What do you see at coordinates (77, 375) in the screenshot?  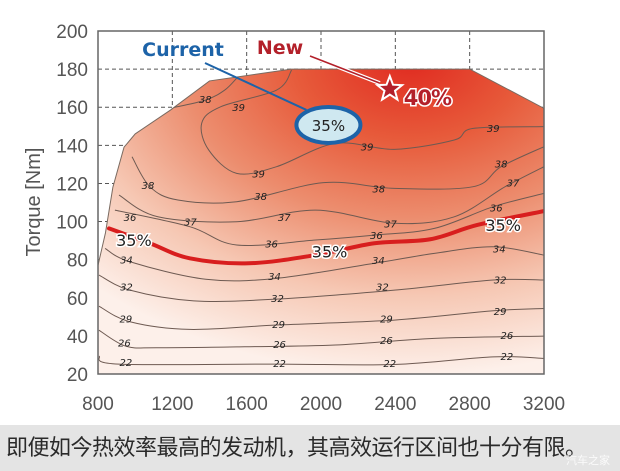 I see `y-tick-label: 20` at bounding box center [77, 375].